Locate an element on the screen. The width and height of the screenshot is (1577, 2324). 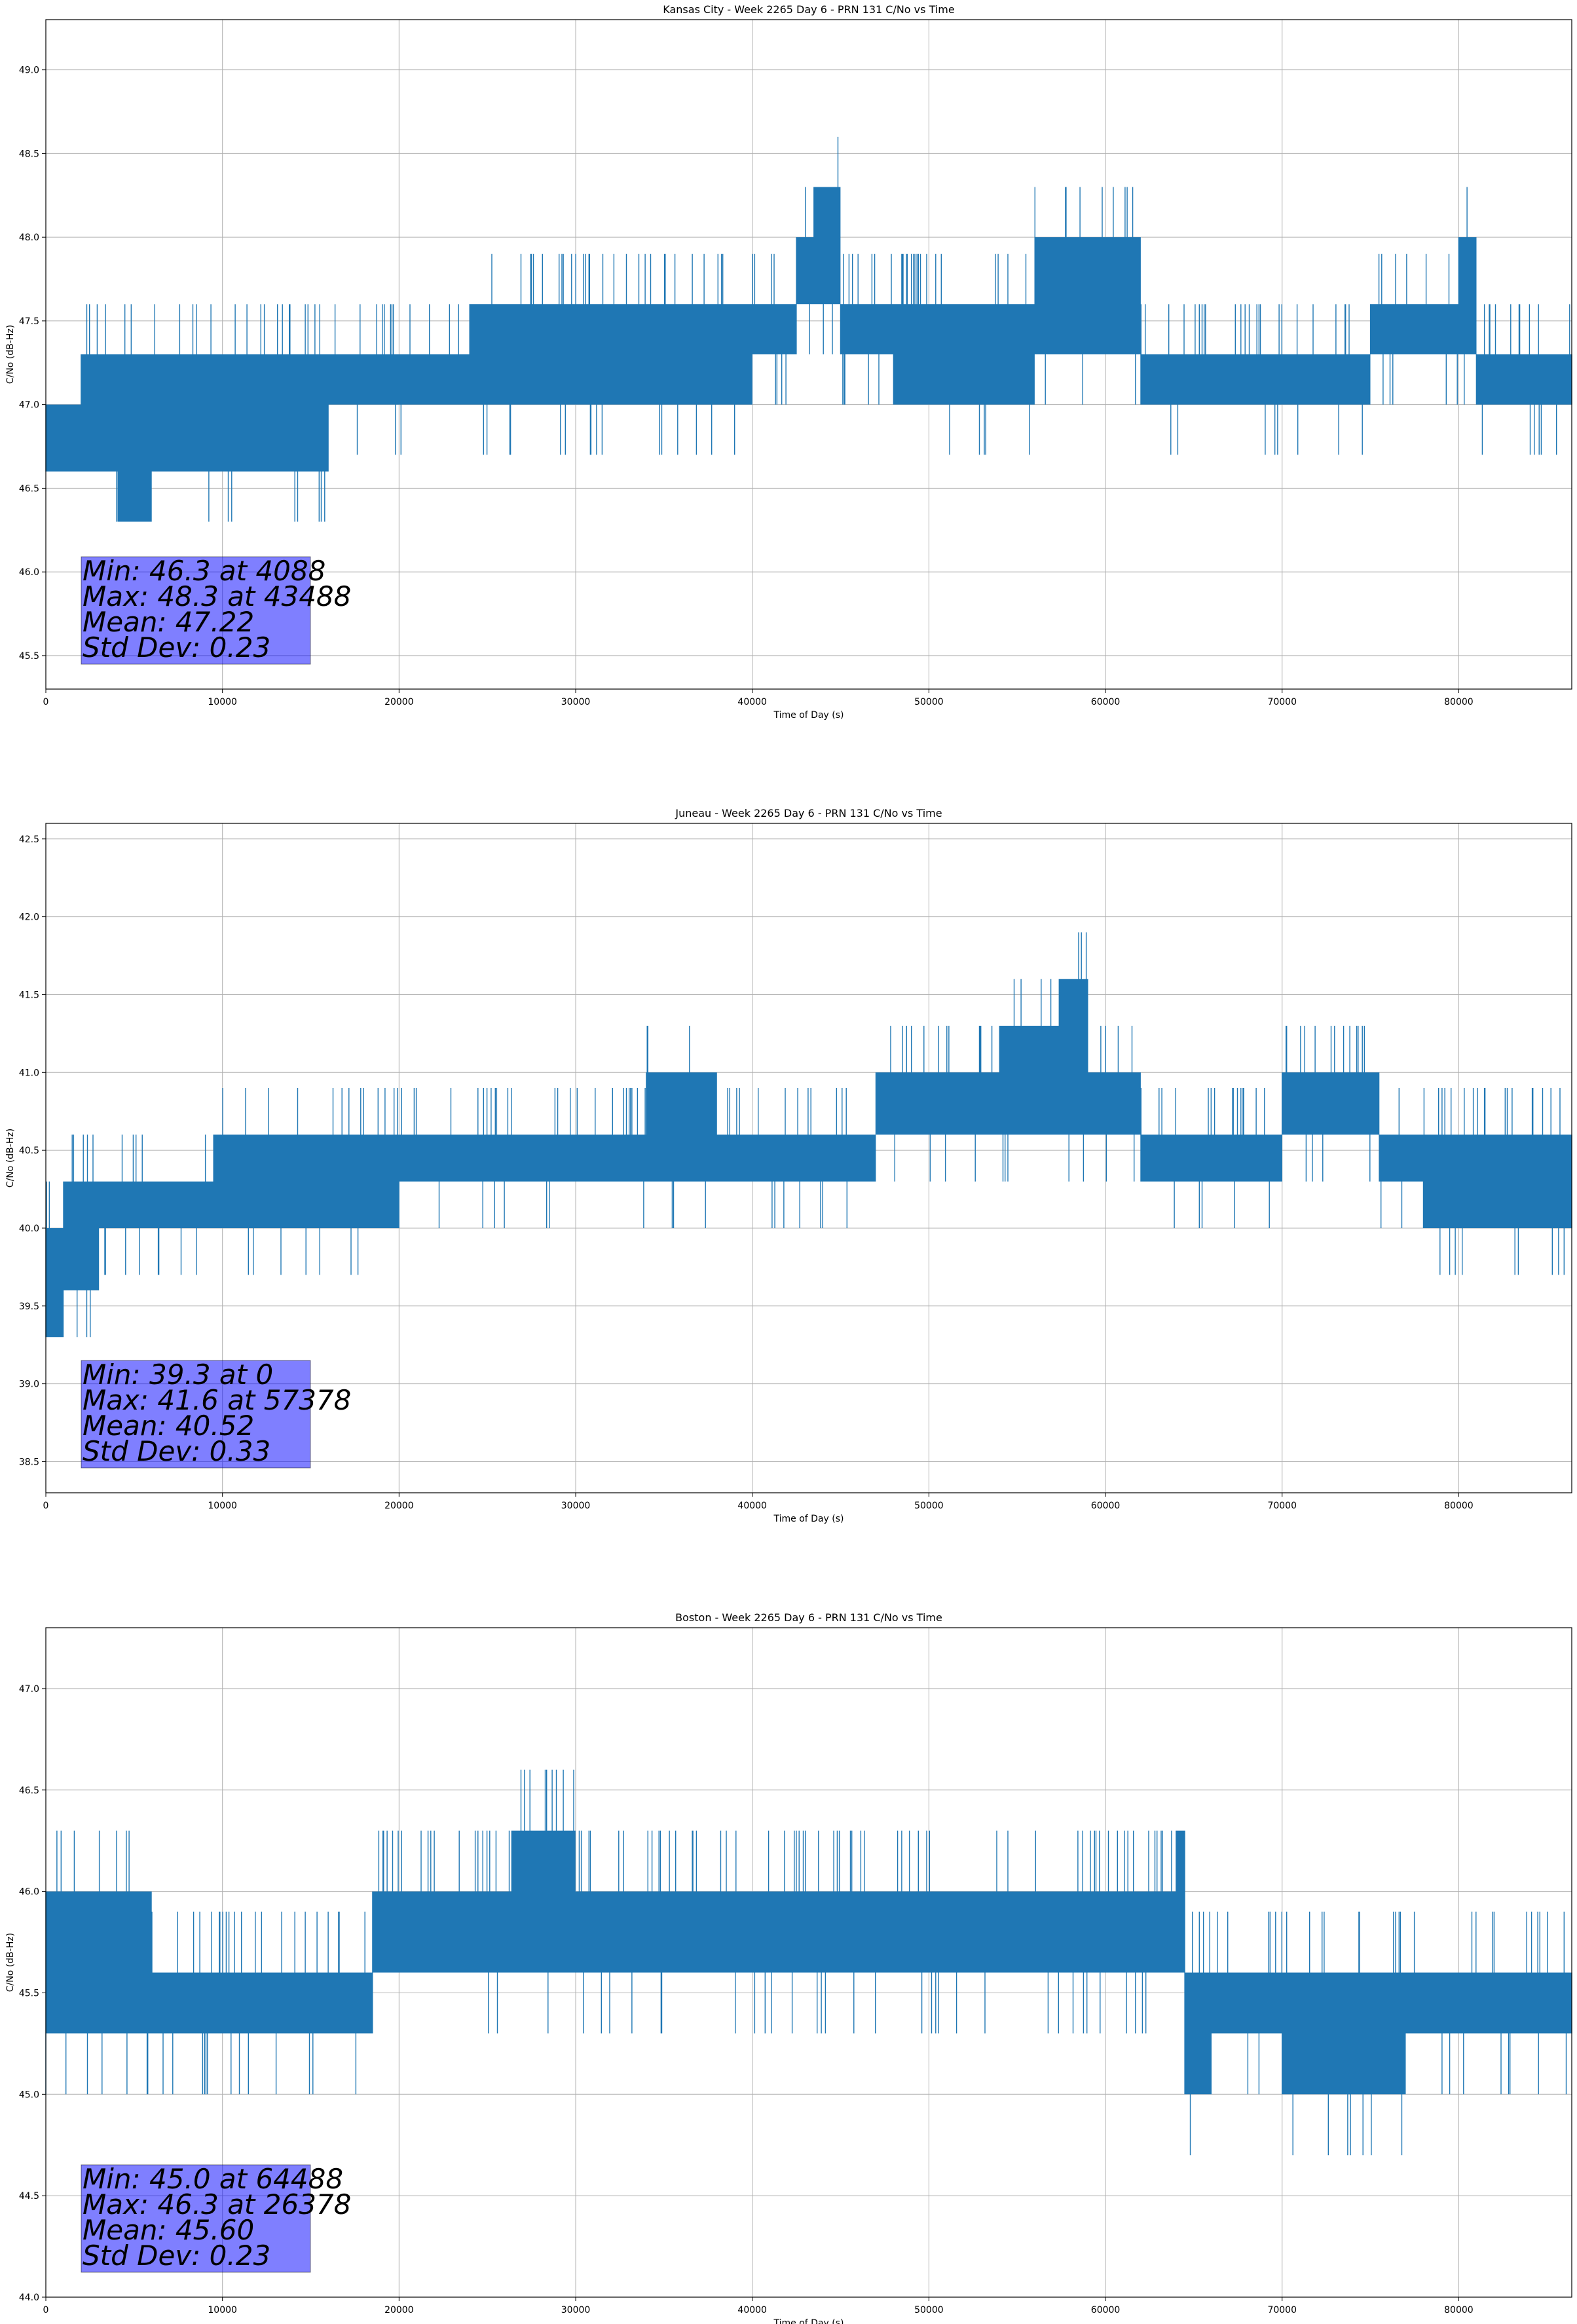
y-tick-label: 40.5 is located at coordinates (29, 1151).